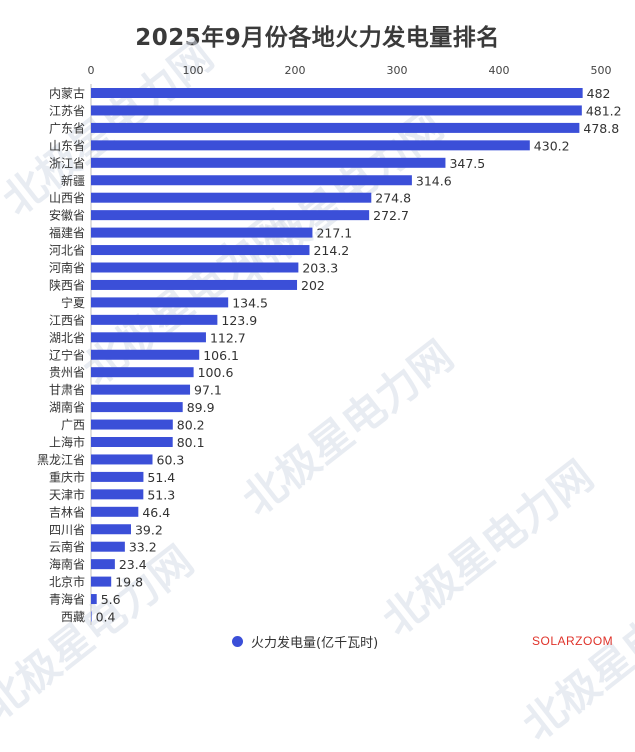 Image resolution: width=635 pixels, height=752 pixels. Describe the element at coordinates (67, 512) in the screenshot. I see `category-label: 吉林省` at that location.